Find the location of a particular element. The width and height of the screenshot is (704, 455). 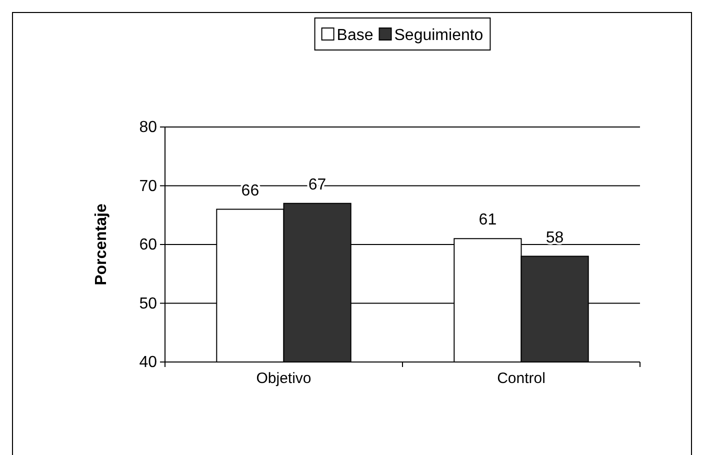

legend-label: Base is located at coordinates (355, 35).